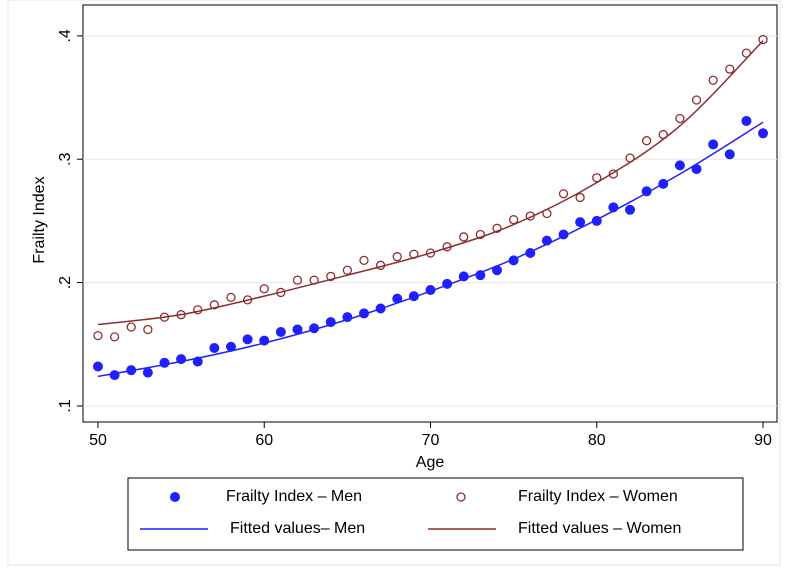  I want to click on y-axis-label: Frailty Index, so click(39, 219).